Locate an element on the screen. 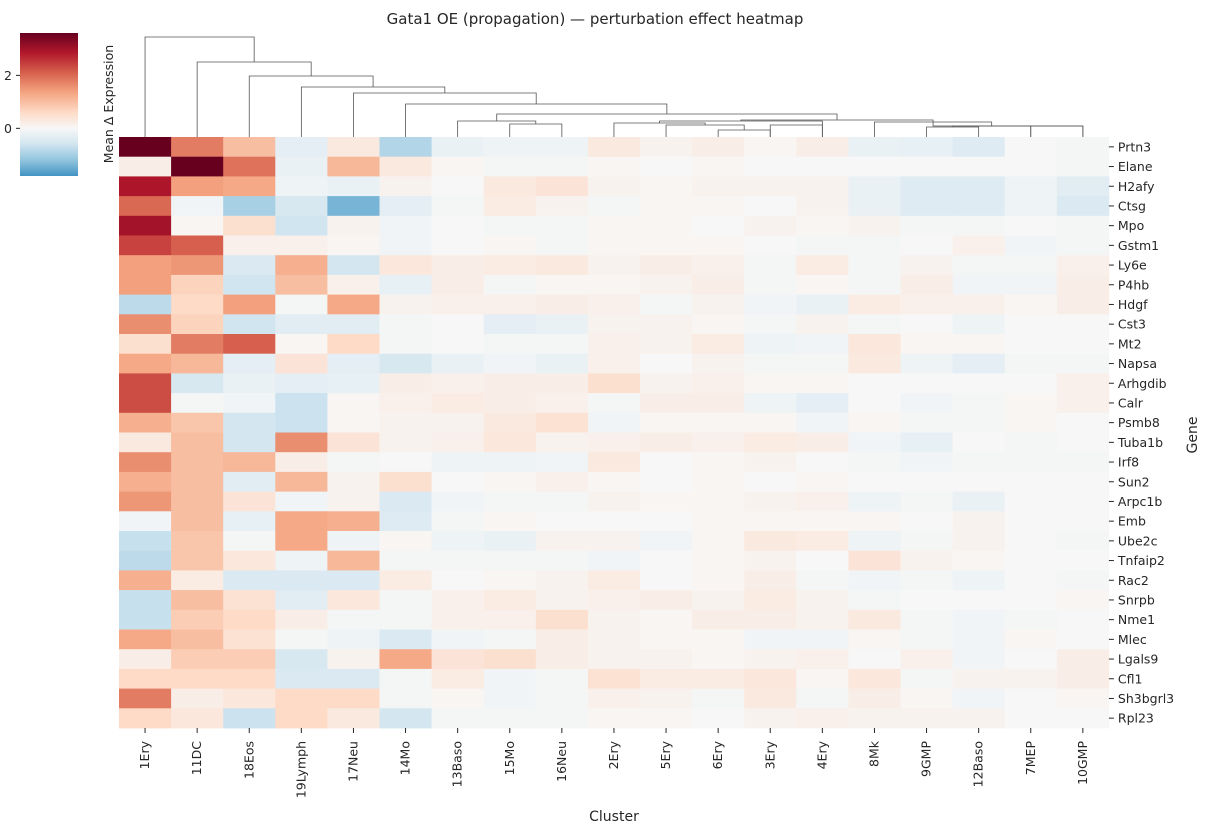  y-axis-label: Gene is located at coordinates (1193, 435).